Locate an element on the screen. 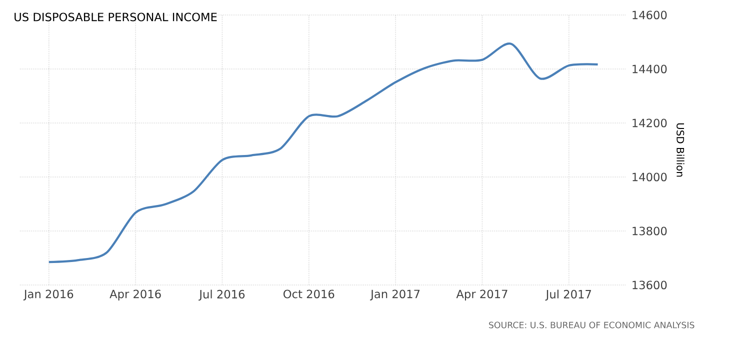 The image size is (730, 340). x-tick-label: Apr 2016 is located at coordinates (135, 295).